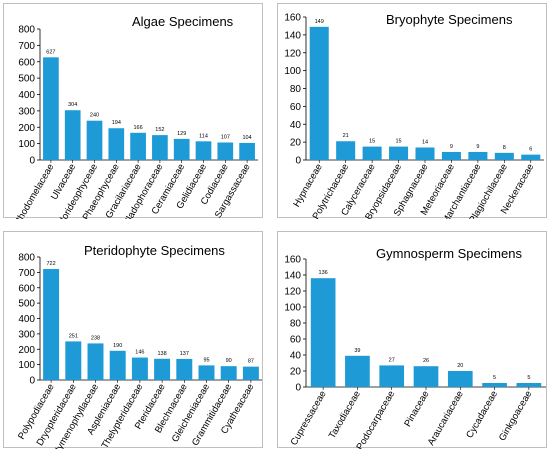  Describe the element at coordinates (95, 338) in the screenshot. I see `data-label: 238` at that location.